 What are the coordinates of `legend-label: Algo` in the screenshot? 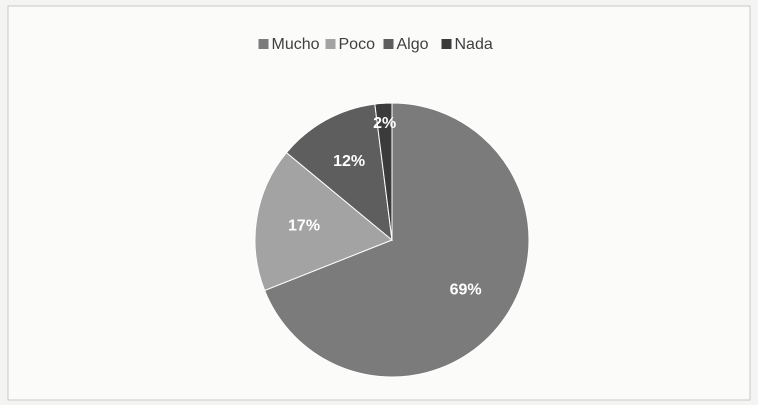 It's located at (413, 44).